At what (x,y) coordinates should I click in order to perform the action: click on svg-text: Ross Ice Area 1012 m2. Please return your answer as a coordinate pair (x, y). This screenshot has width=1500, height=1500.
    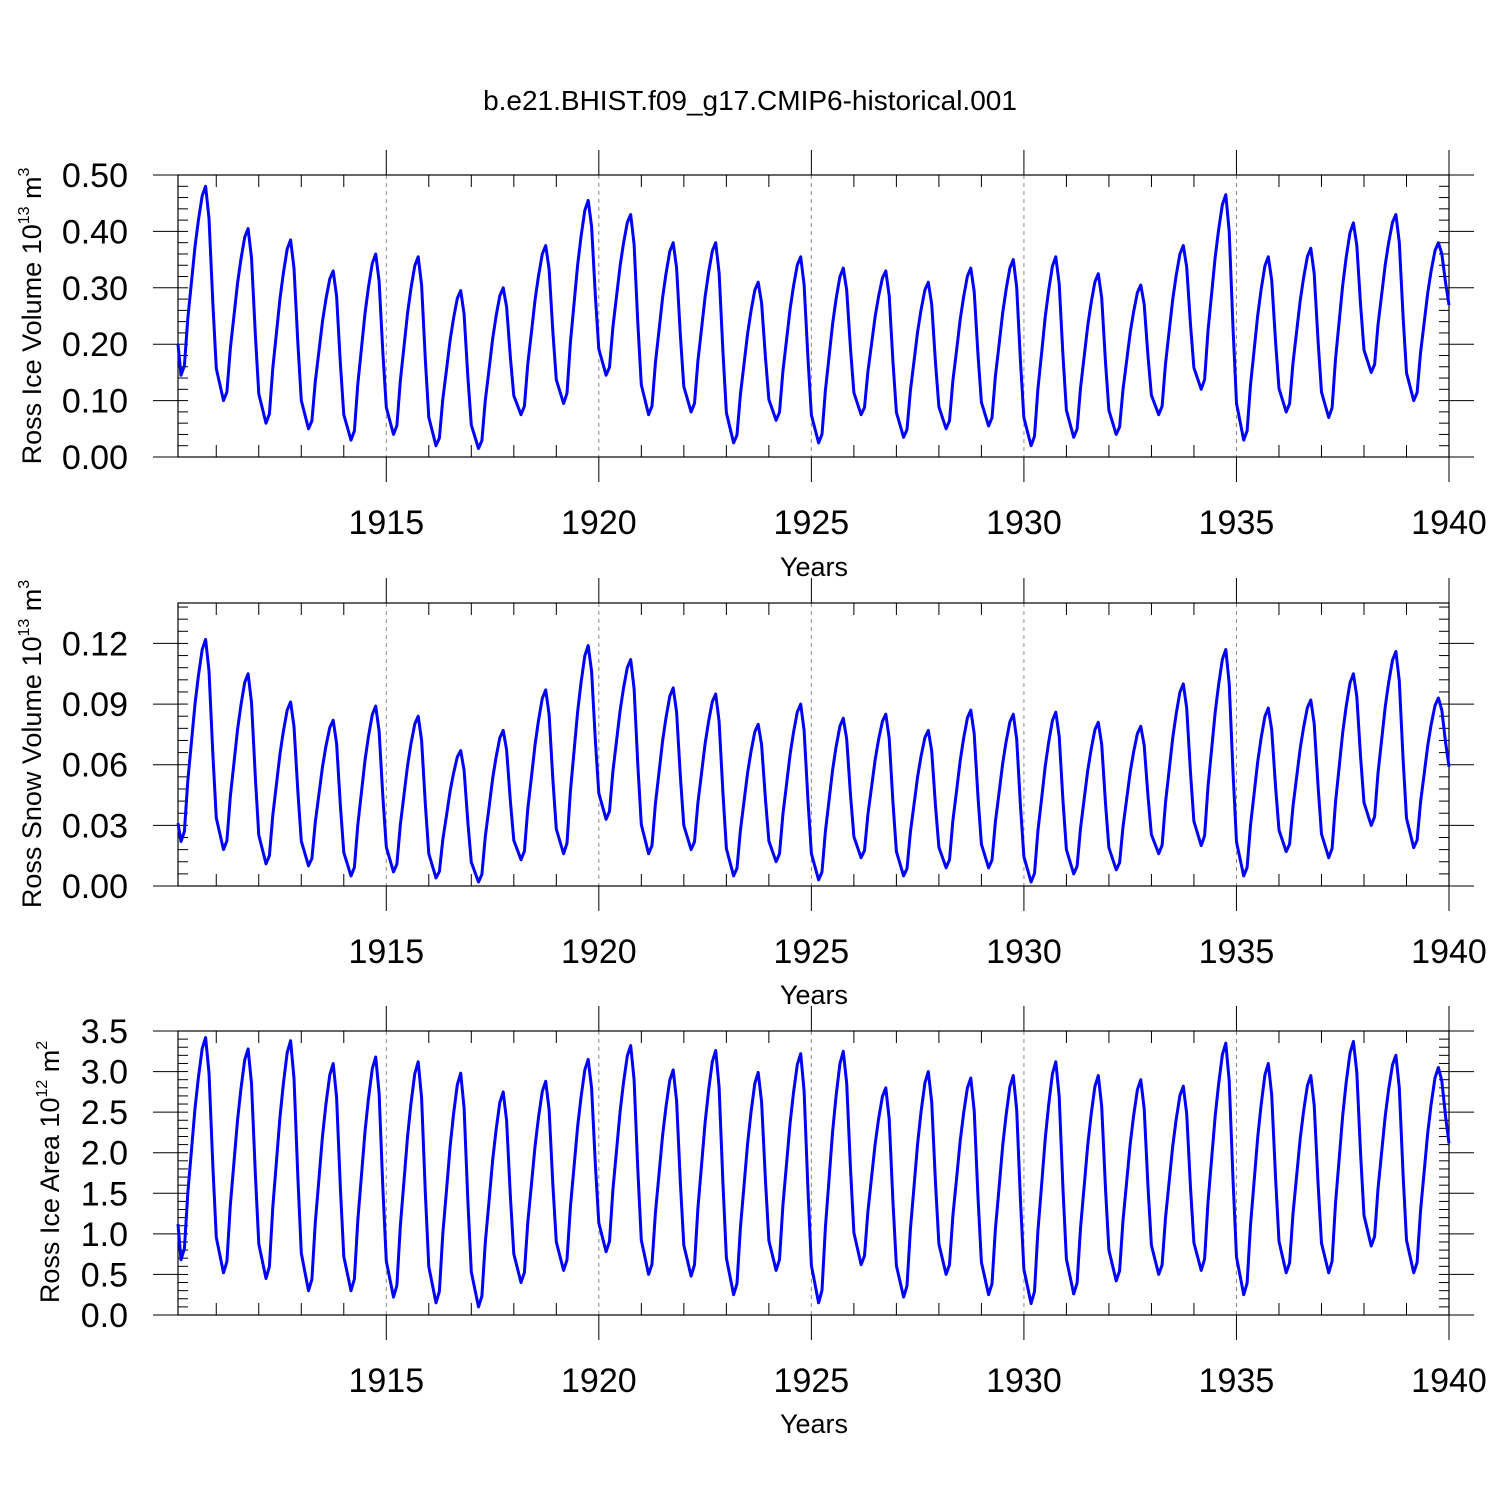
    Looking at the image, I should click on (49, 1172).